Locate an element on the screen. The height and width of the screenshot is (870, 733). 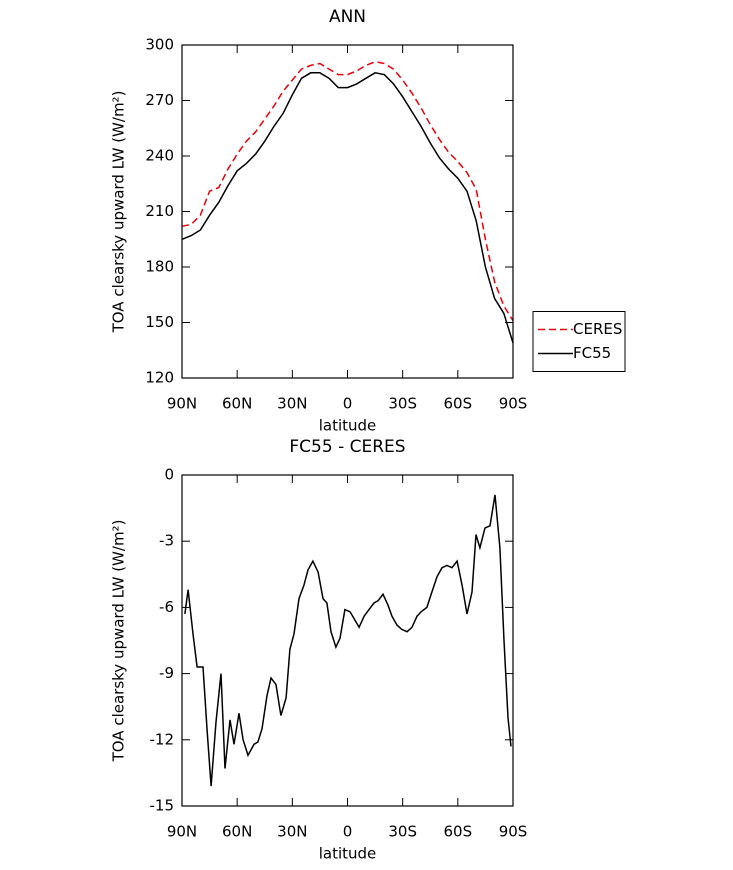
chart-title: FC55 - CERES is located at coordinates (347, 447).